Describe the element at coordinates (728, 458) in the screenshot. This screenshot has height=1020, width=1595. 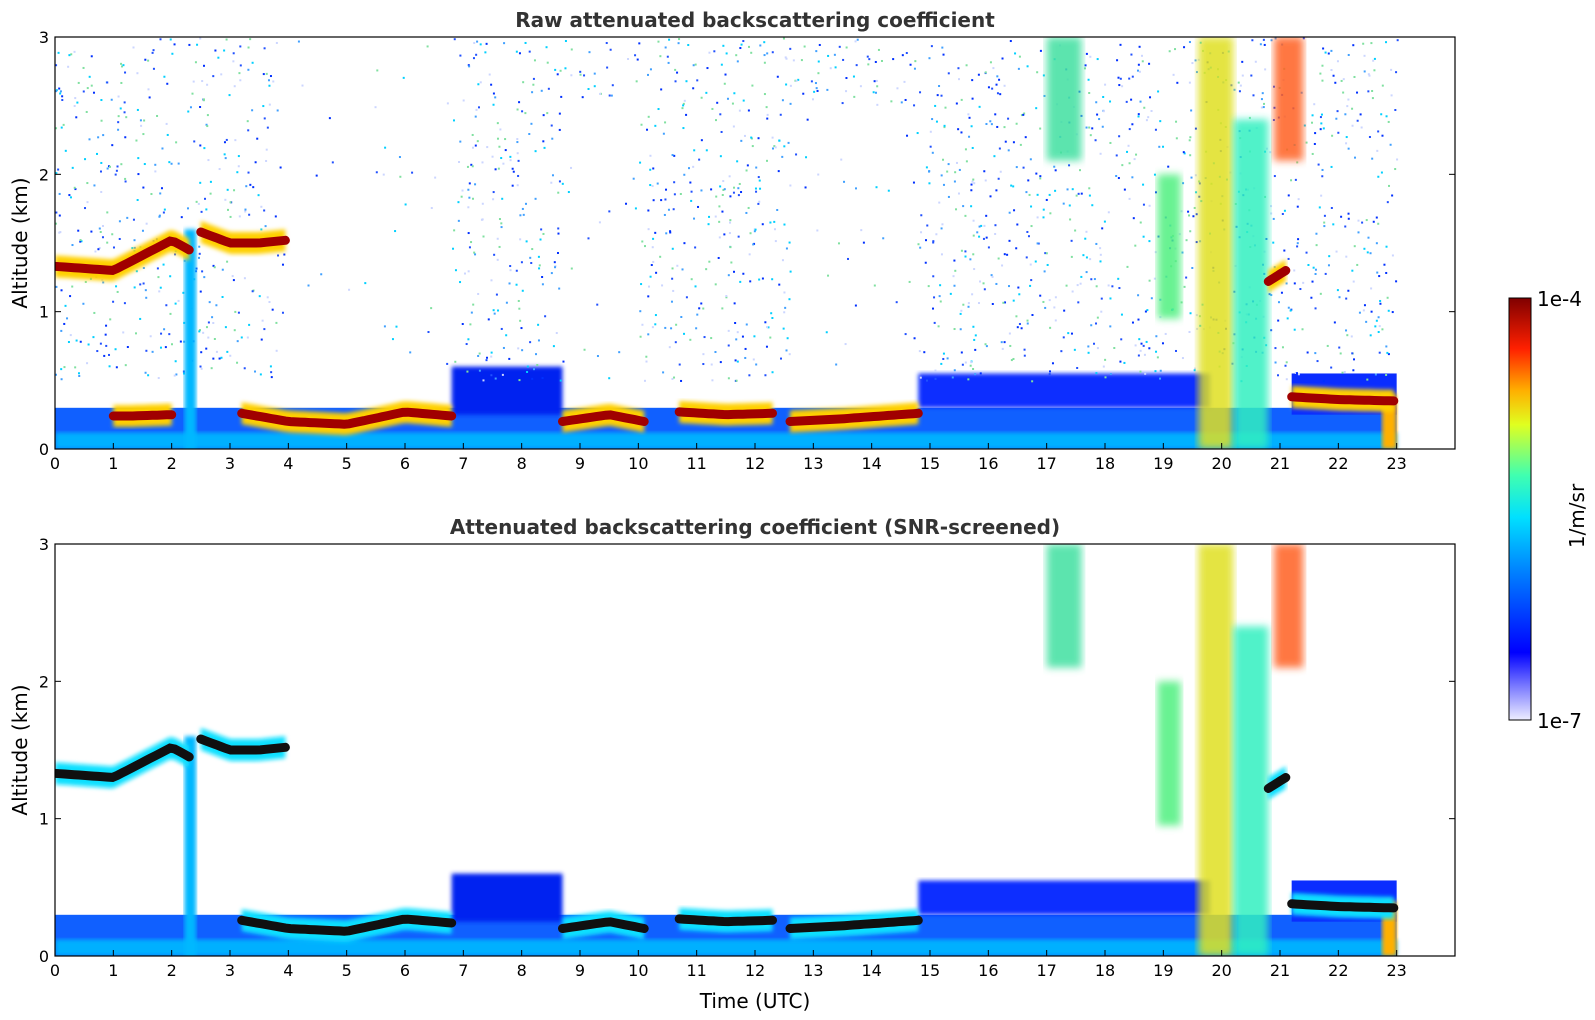
I see `x-ticks: 0 1 2 3 4 5 6 7 8 9 10 11 12 13 14 15 16 17 18 19 20 21 22 23` at that location.